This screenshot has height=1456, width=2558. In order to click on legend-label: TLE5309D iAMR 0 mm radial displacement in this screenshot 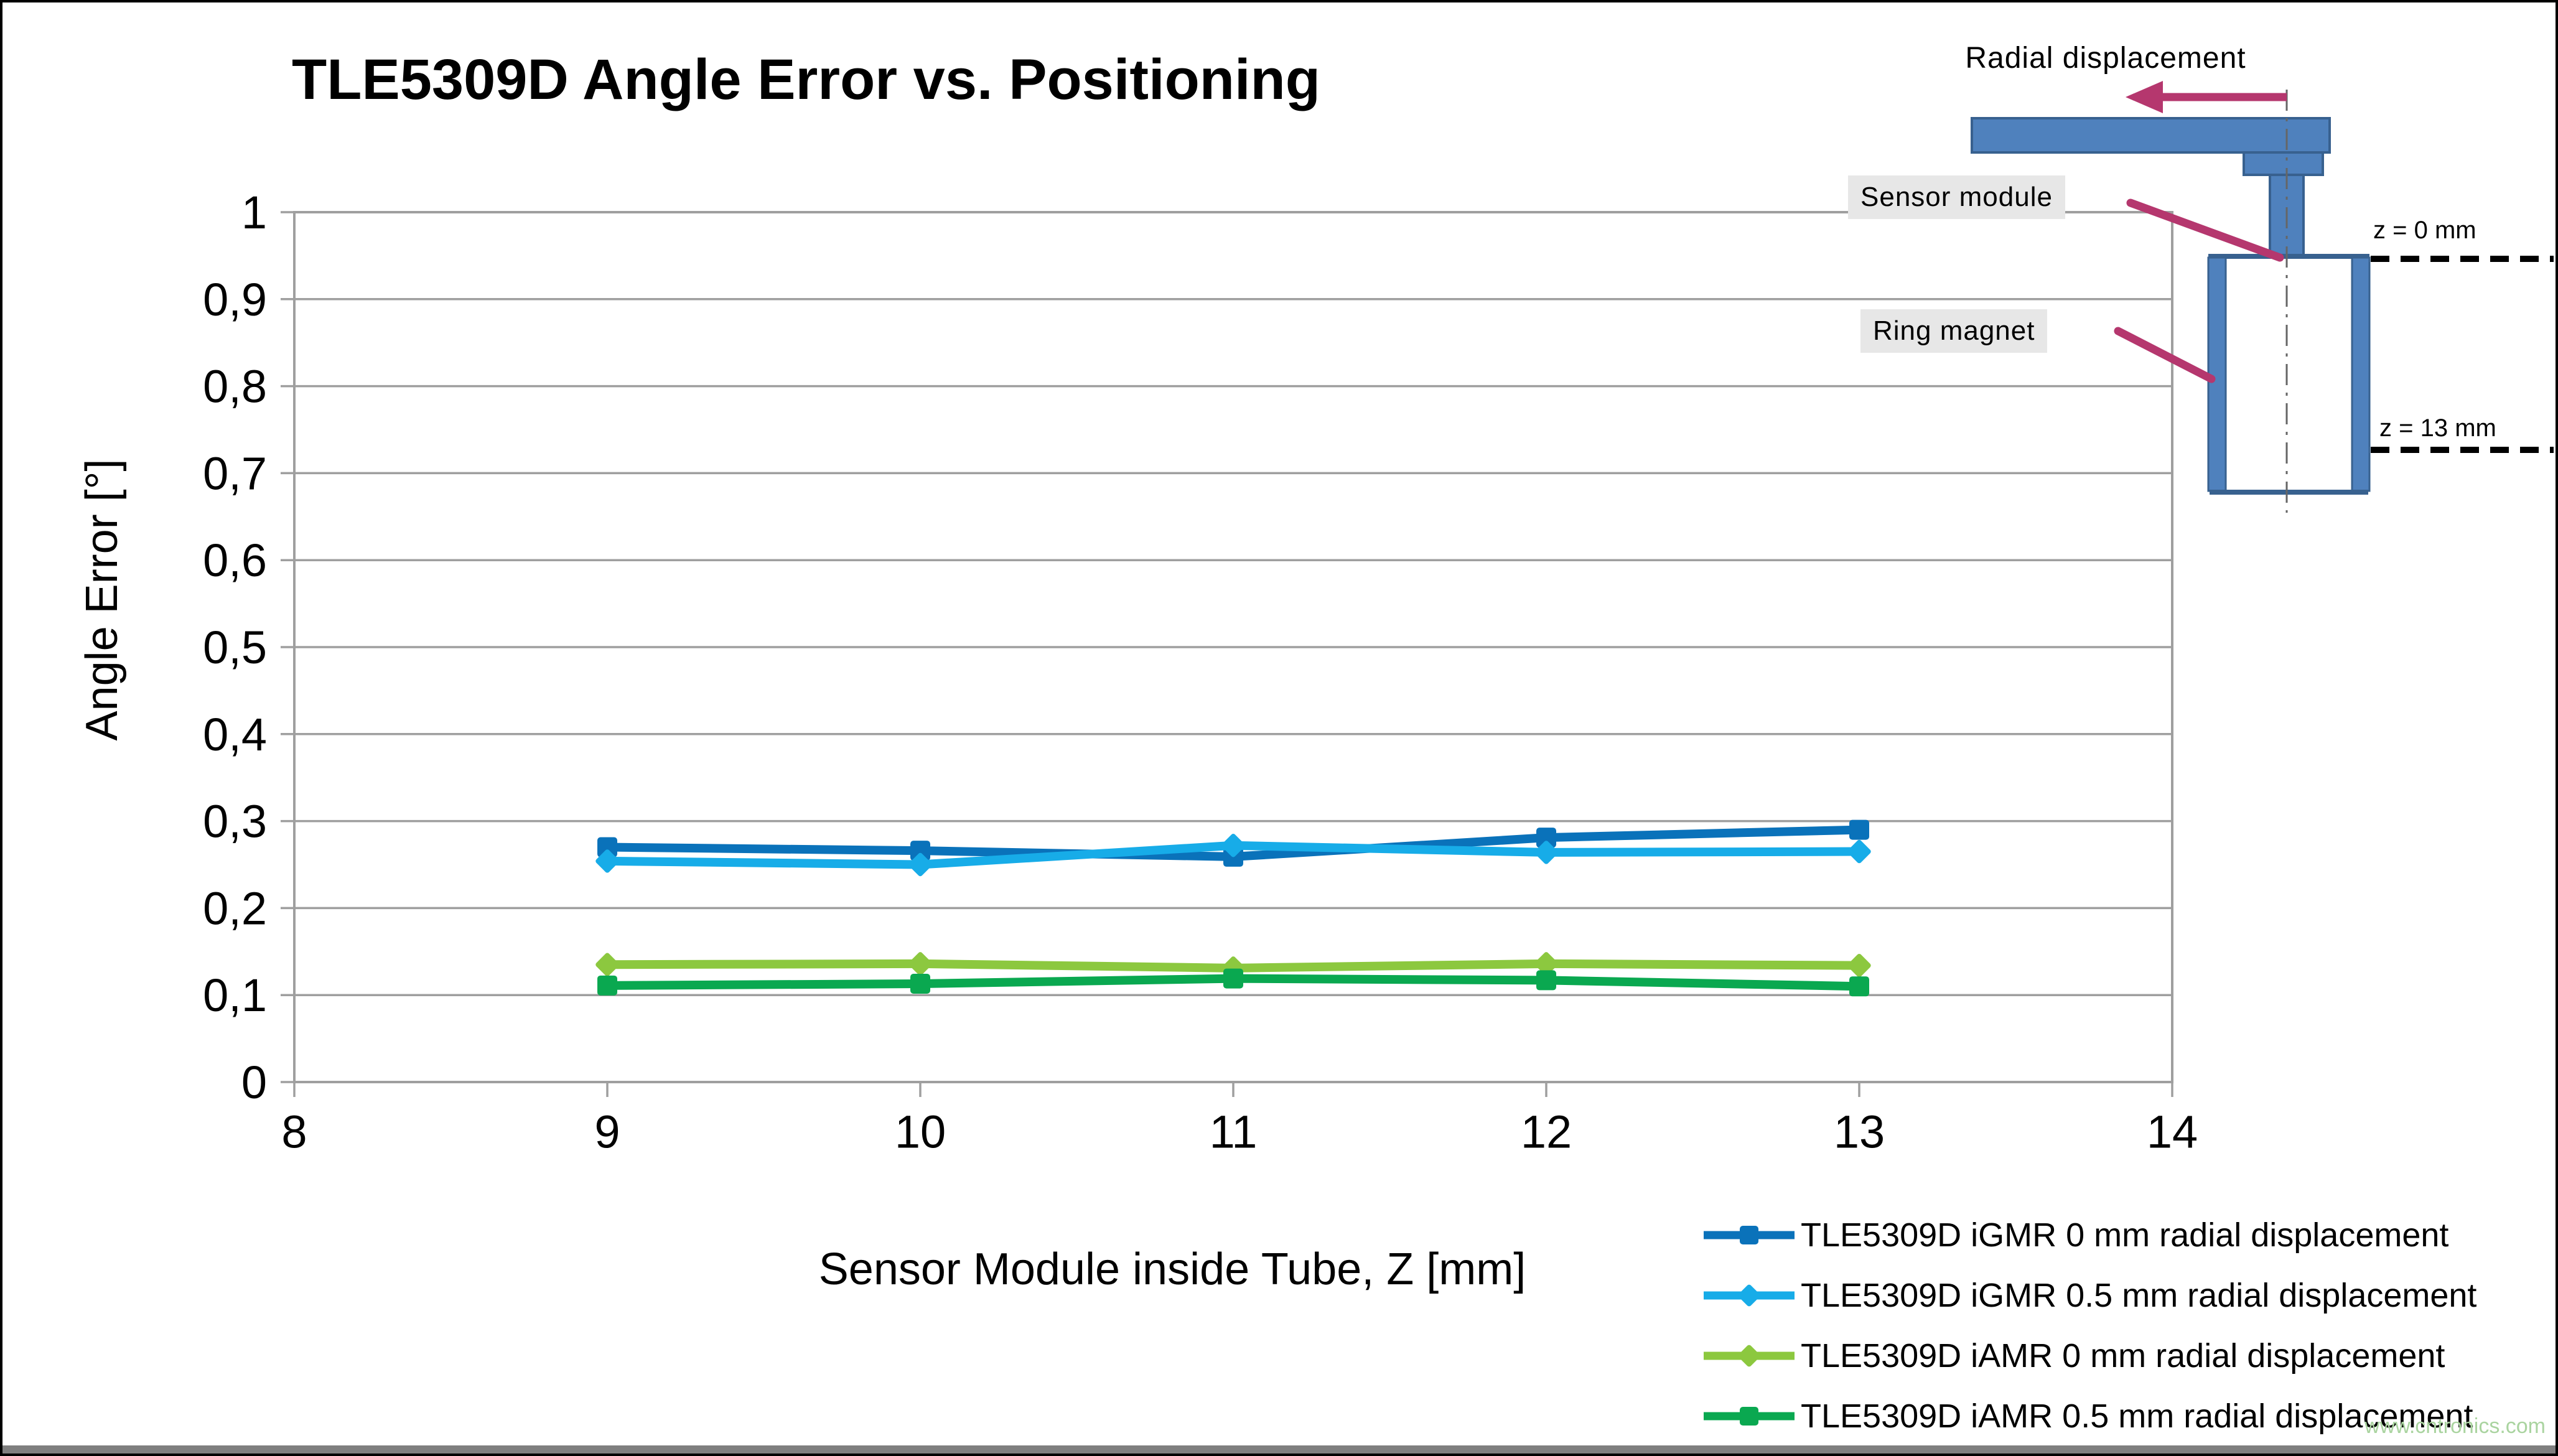, I will do `click(2123, 1356)`.